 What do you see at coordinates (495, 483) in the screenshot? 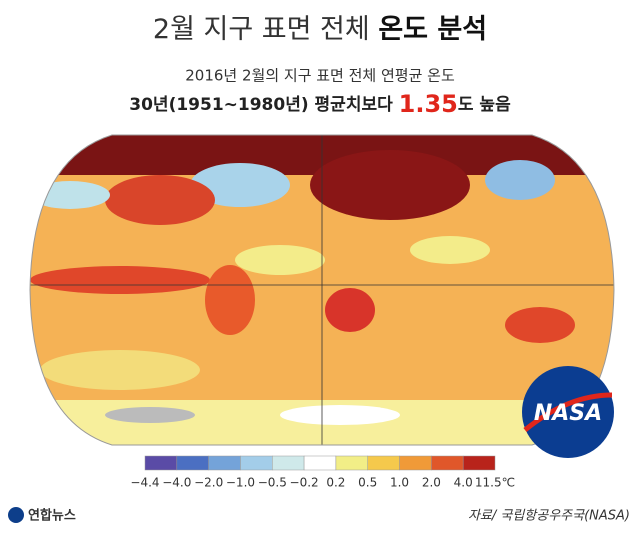
I see `legend-label: 11.5℃` at bounding box center [495, 483].